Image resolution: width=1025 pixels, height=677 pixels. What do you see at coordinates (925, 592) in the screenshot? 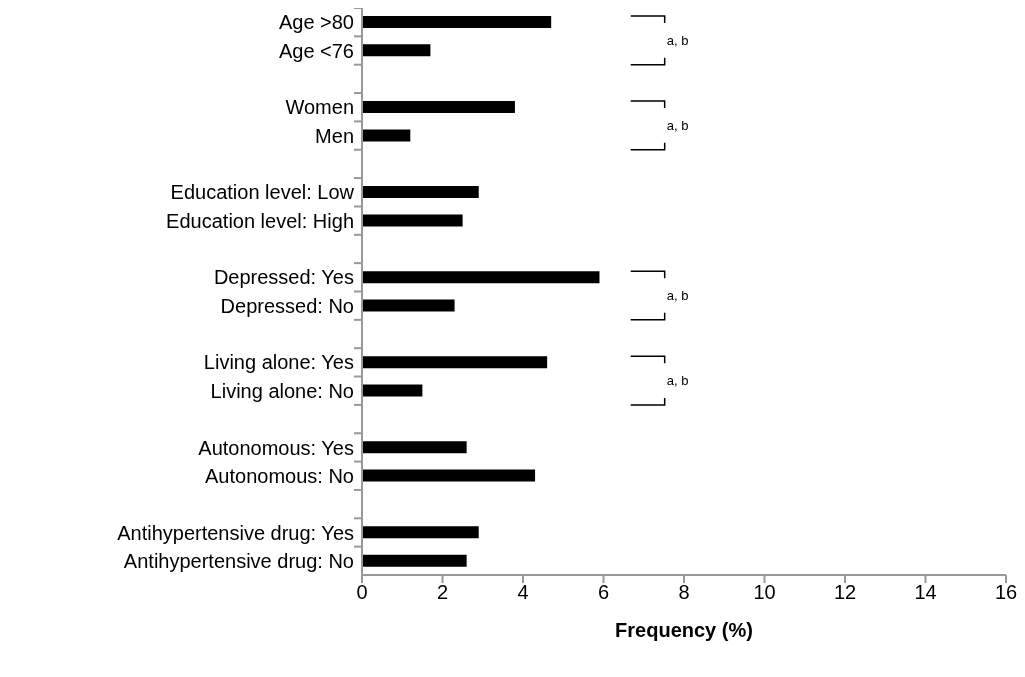
I see `x-tick-label: 14` at bounding box center [925, 592].